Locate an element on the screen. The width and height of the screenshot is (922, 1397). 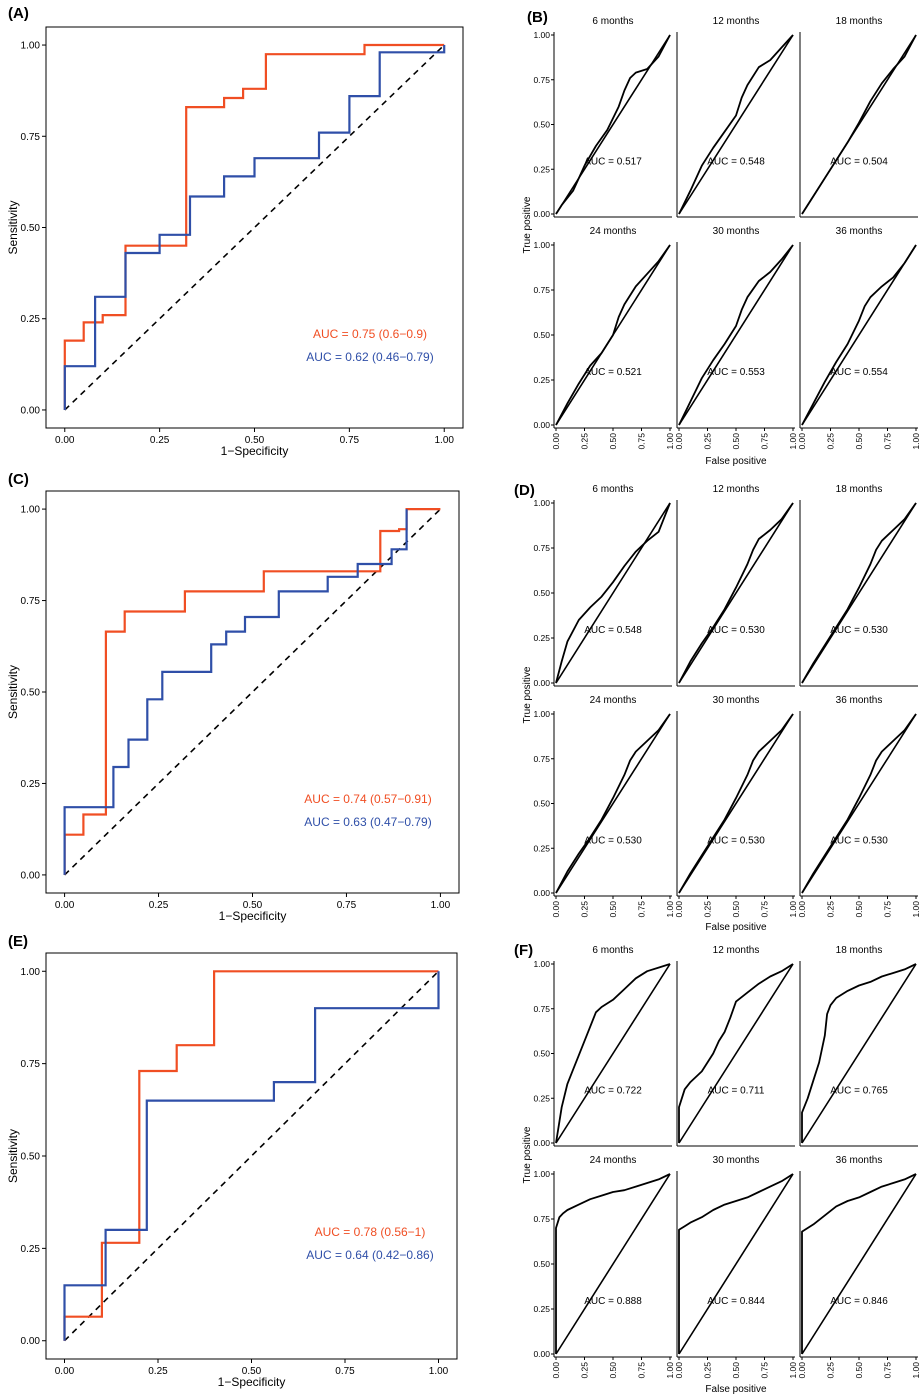
facet-36-months: 36 months 0.00 0.25 0.50 0.75 1.00 AUC = 0.846 is located at coordinates (859, 1267).